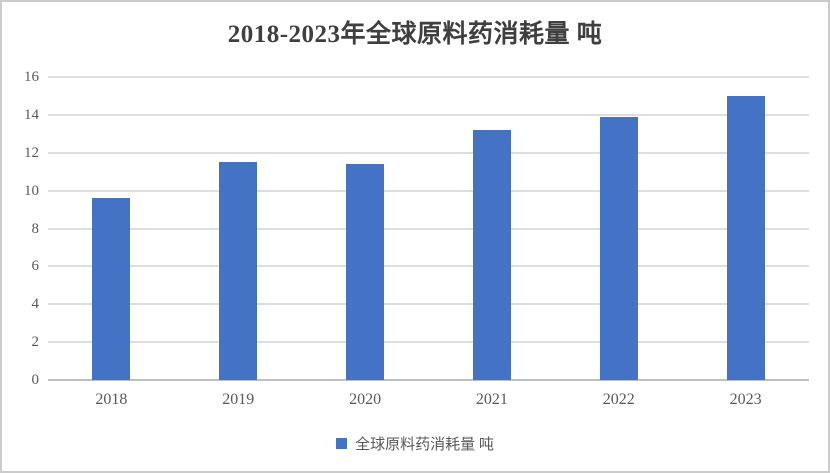 The height and width of the screenshot is (473, 830). I want to click on x-tick-label-2021: 2021, so click(491, 399).